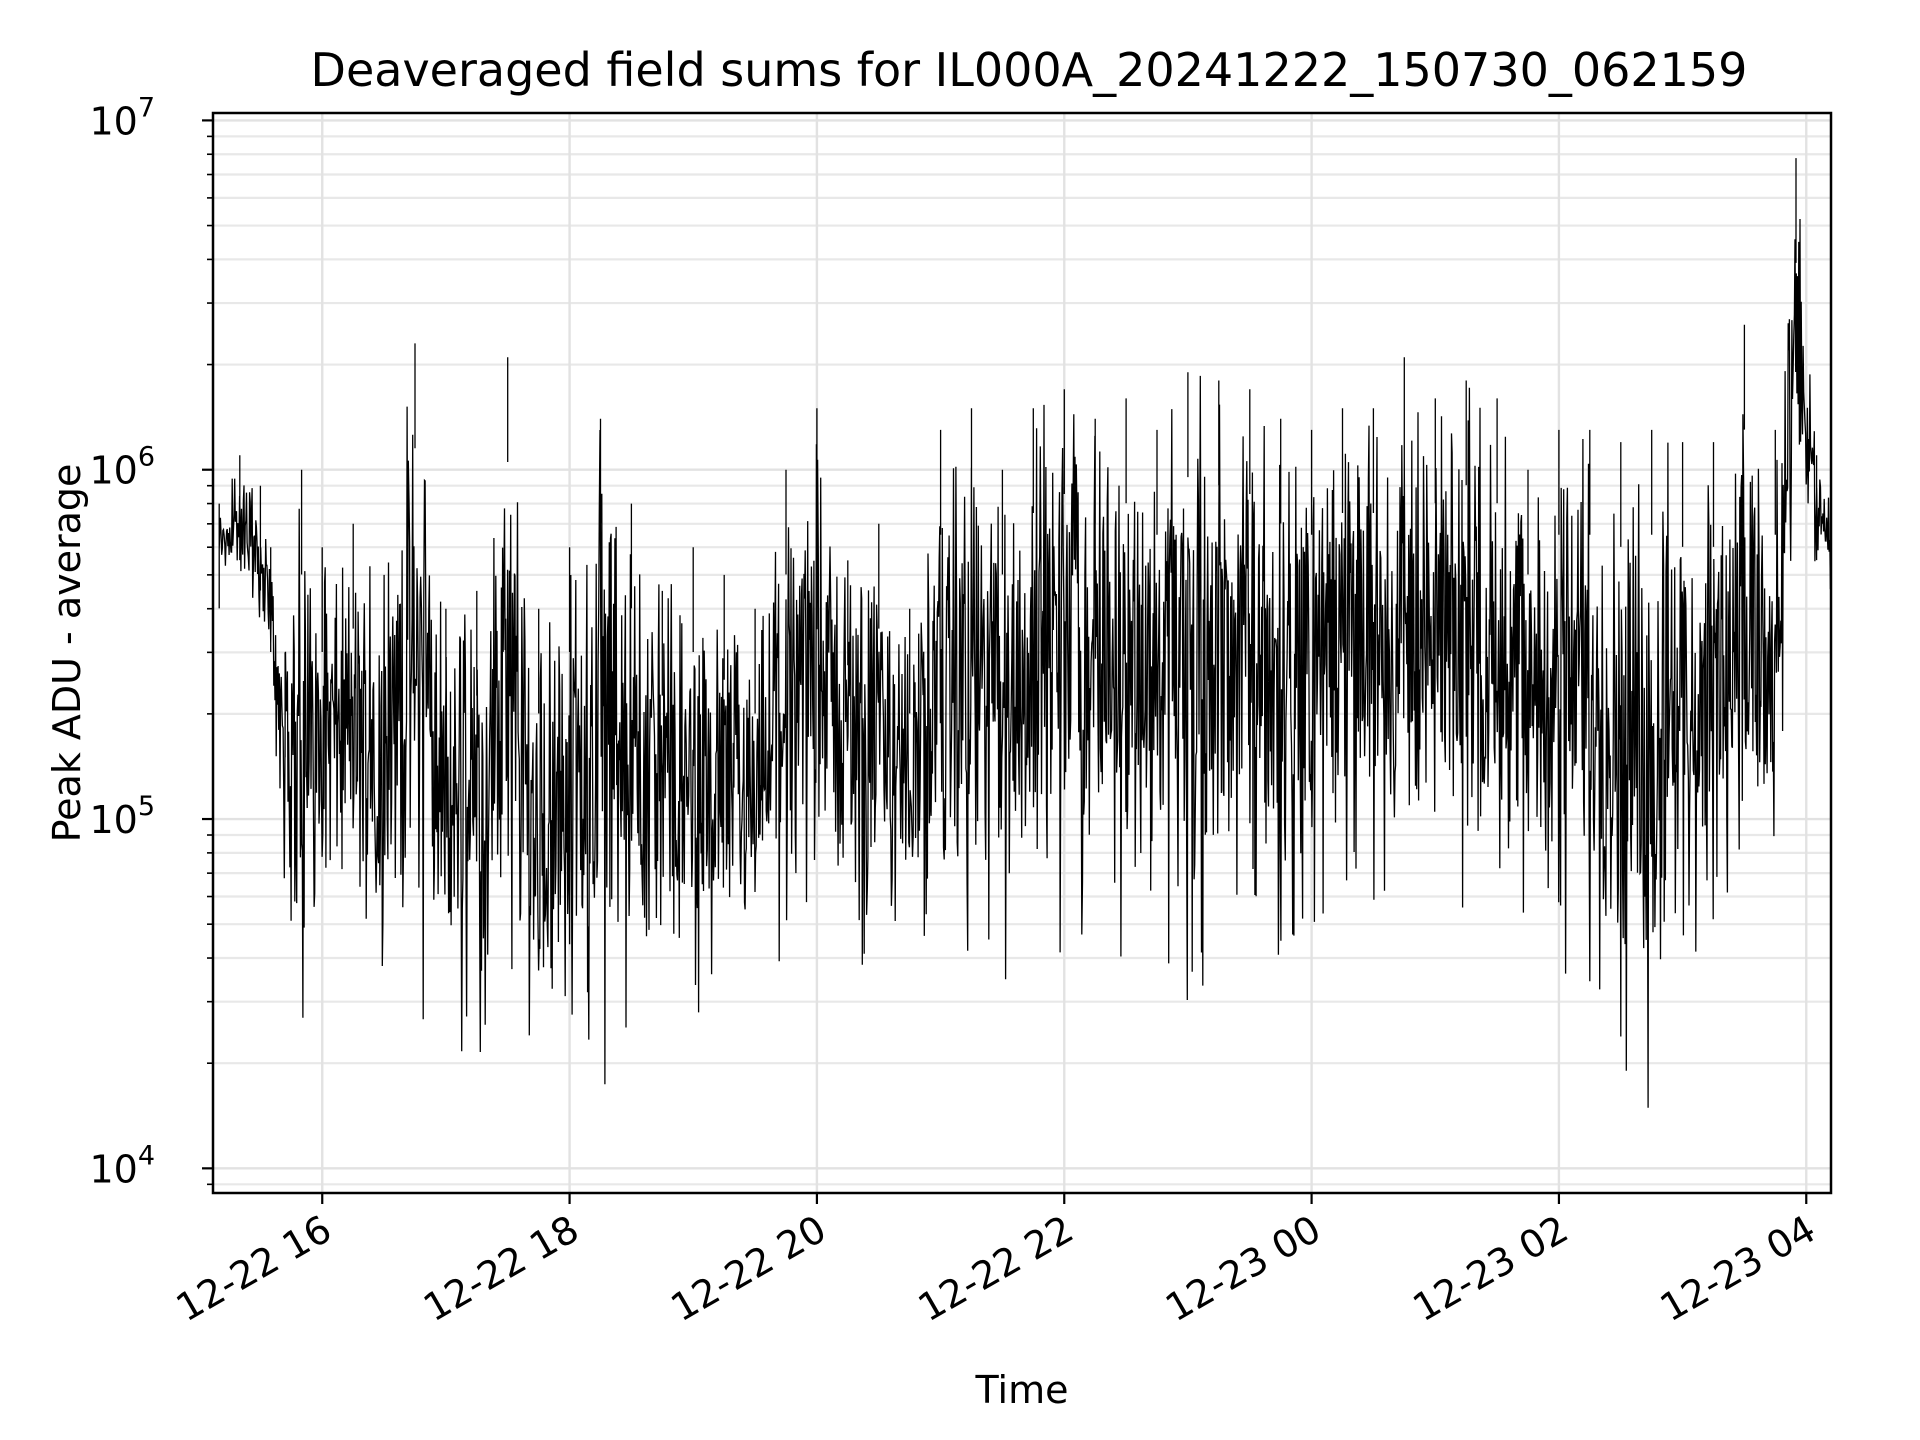 The image size is (1920, 1440). I want to click on y-tick-label: 10⁶, so click(122, 467).